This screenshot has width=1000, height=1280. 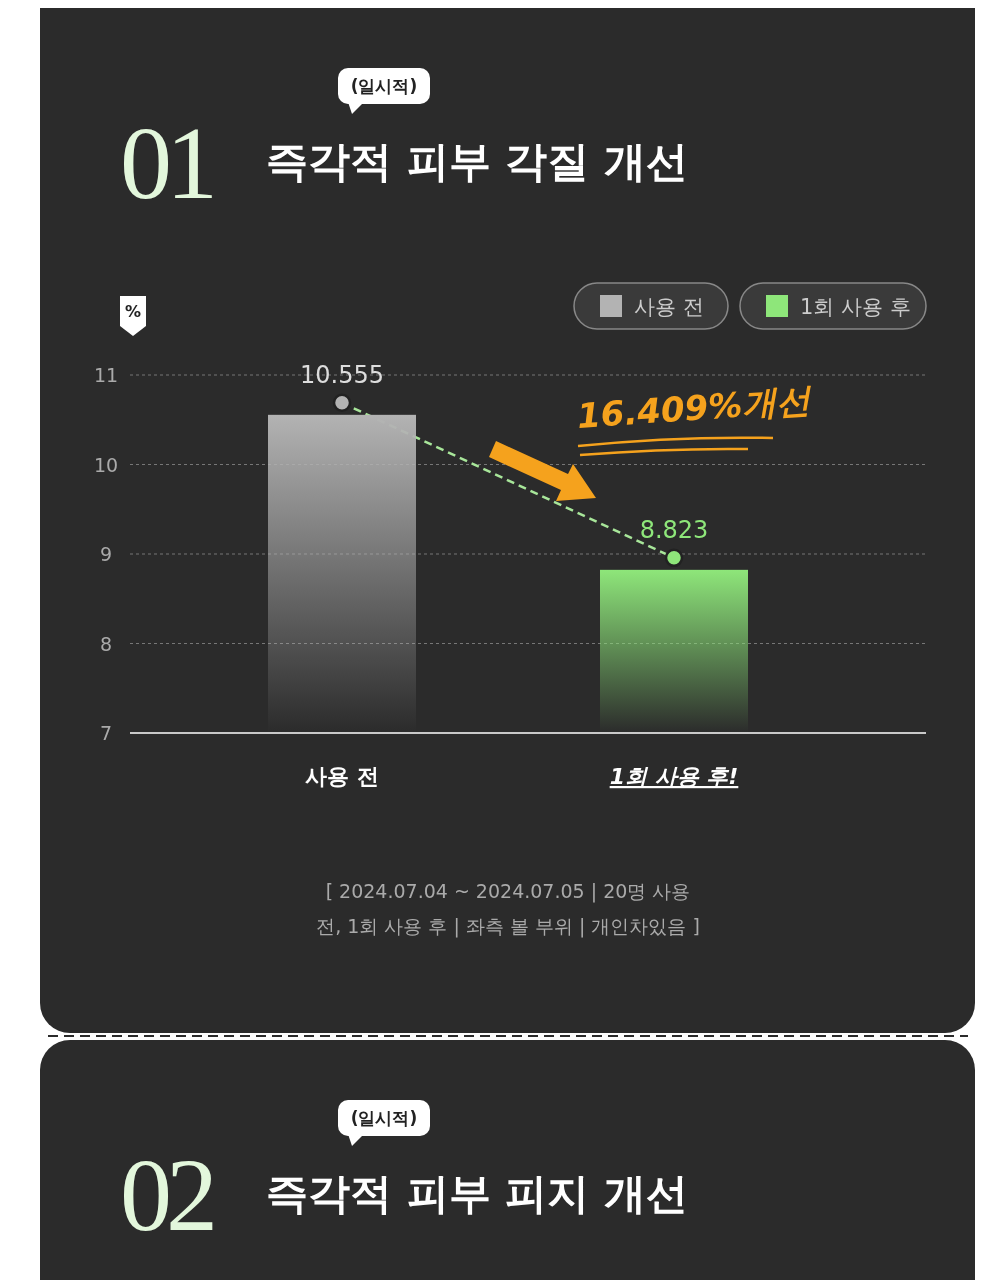 I want to click on chart-title: 즉각적 피부 각질 개선, so click(x=477, y=161).